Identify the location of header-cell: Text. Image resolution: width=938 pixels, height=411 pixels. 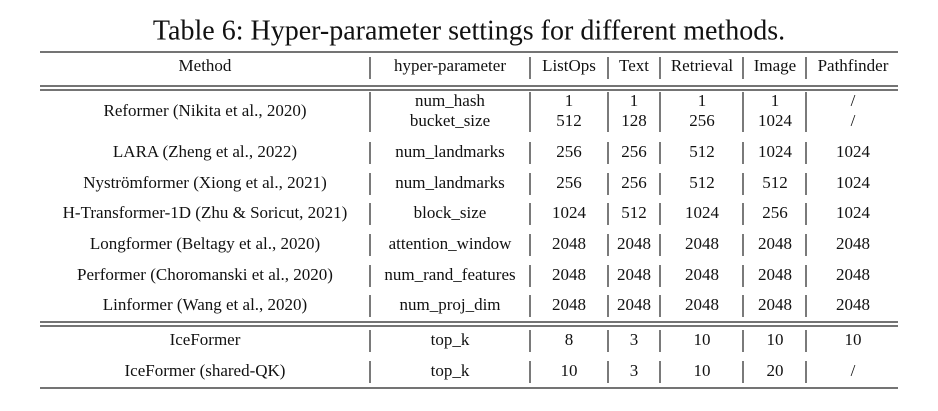
(634, 65).